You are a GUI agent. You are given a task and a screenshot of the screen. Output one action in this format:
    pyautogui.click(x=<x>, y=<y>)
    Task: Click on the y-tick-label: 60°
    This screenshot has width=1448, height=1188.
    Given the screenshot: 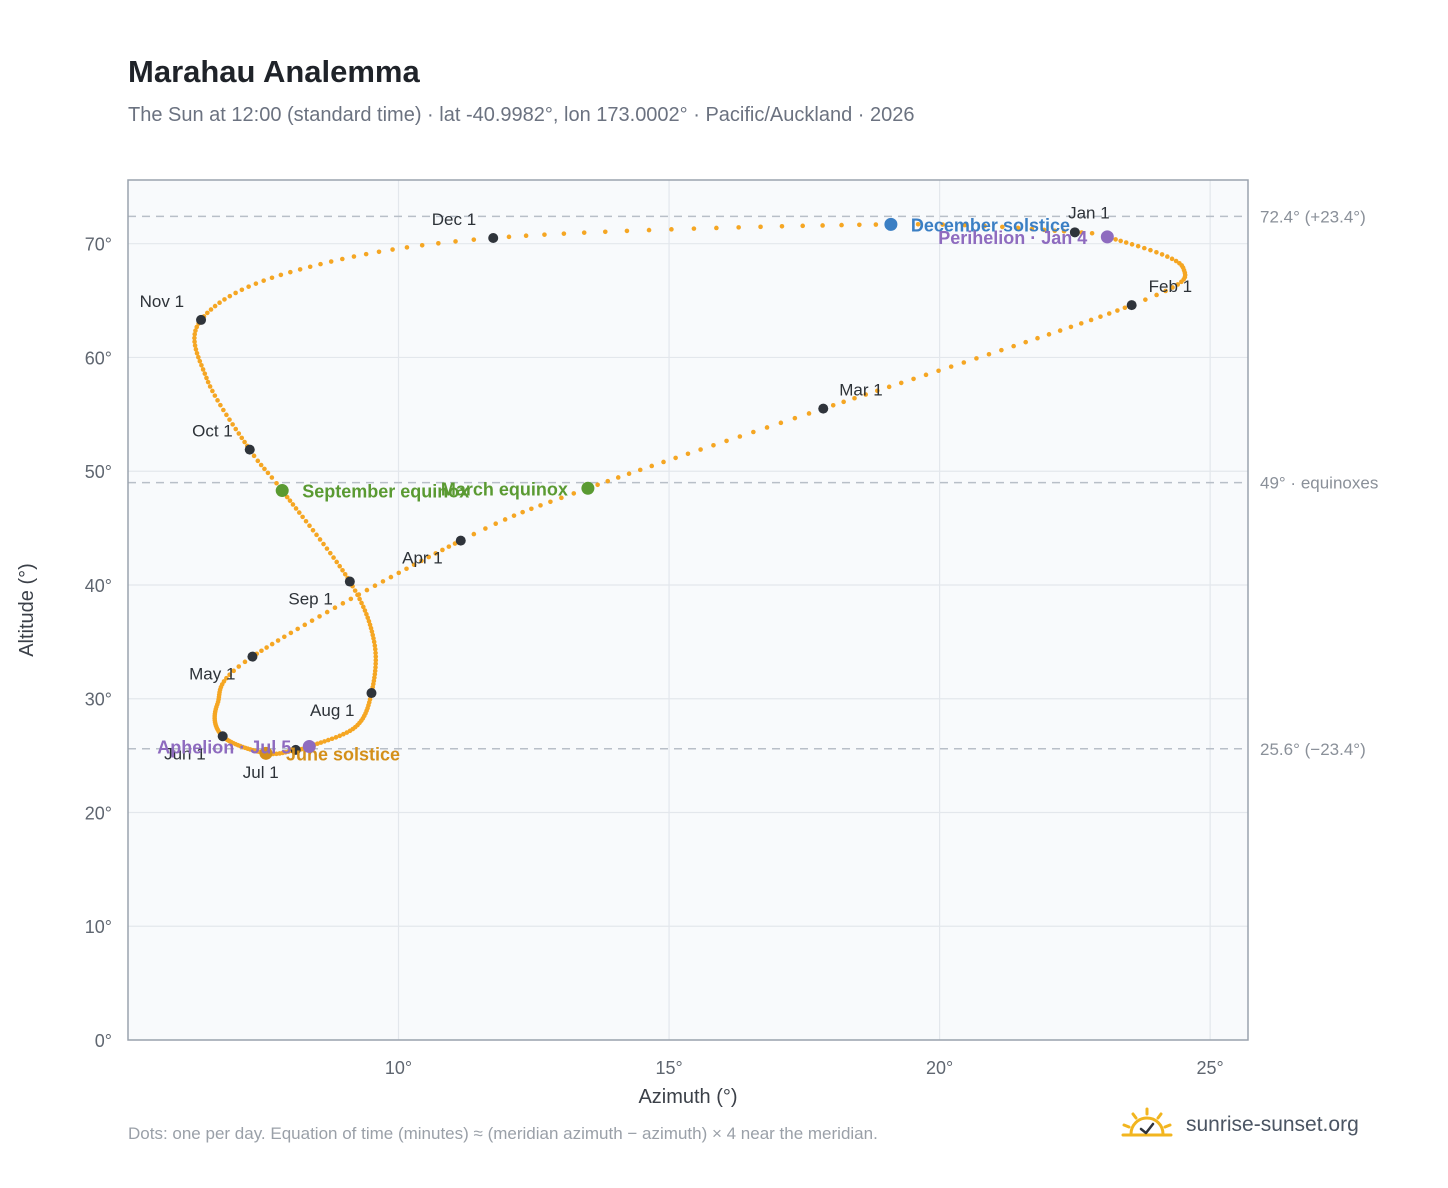 What is the action you would take?
    pyautogui.click(x=98, y=358)
    